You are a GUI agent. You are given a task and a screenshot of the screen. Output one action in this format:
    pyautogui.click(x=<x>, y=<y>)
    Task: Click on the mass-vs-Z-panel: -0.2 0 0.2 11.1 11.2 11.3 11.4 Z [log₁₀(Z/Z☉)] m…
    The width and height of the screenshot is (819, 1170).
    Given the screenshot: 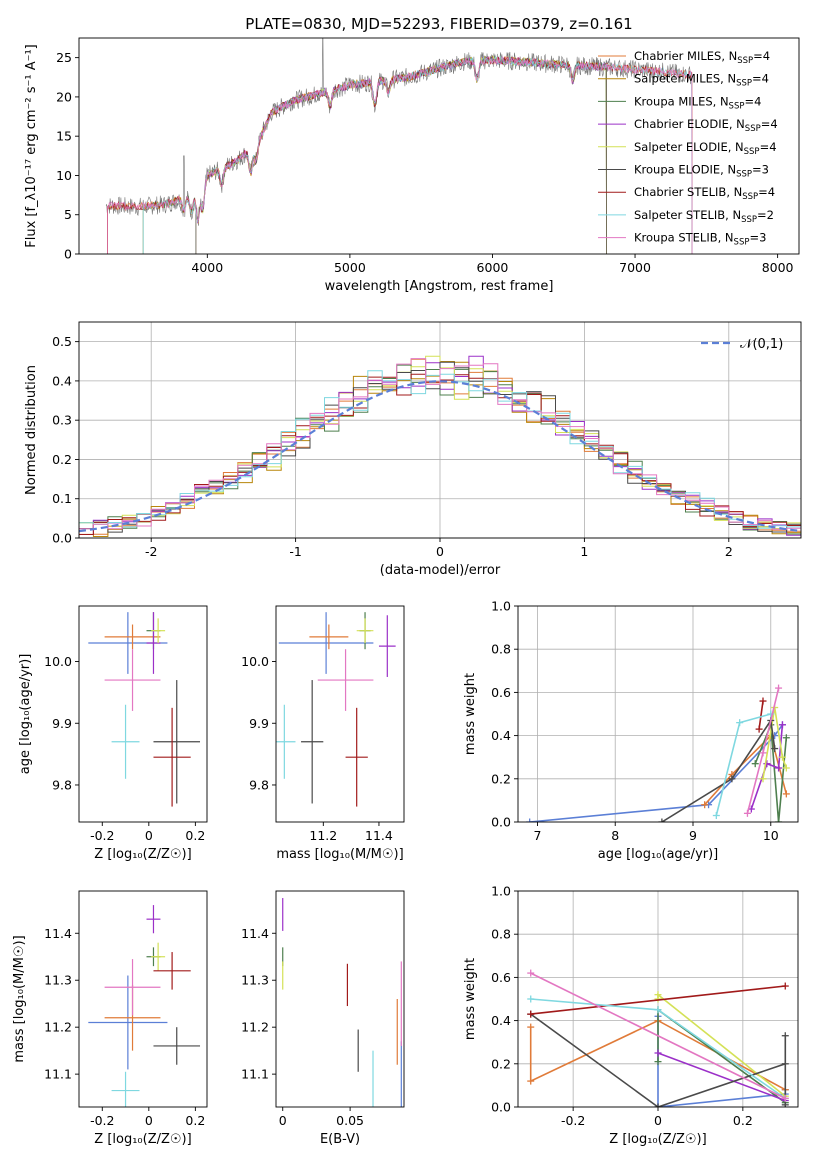 What is the action you would take?
    pyautogui.click(x=110, y=1018)
    